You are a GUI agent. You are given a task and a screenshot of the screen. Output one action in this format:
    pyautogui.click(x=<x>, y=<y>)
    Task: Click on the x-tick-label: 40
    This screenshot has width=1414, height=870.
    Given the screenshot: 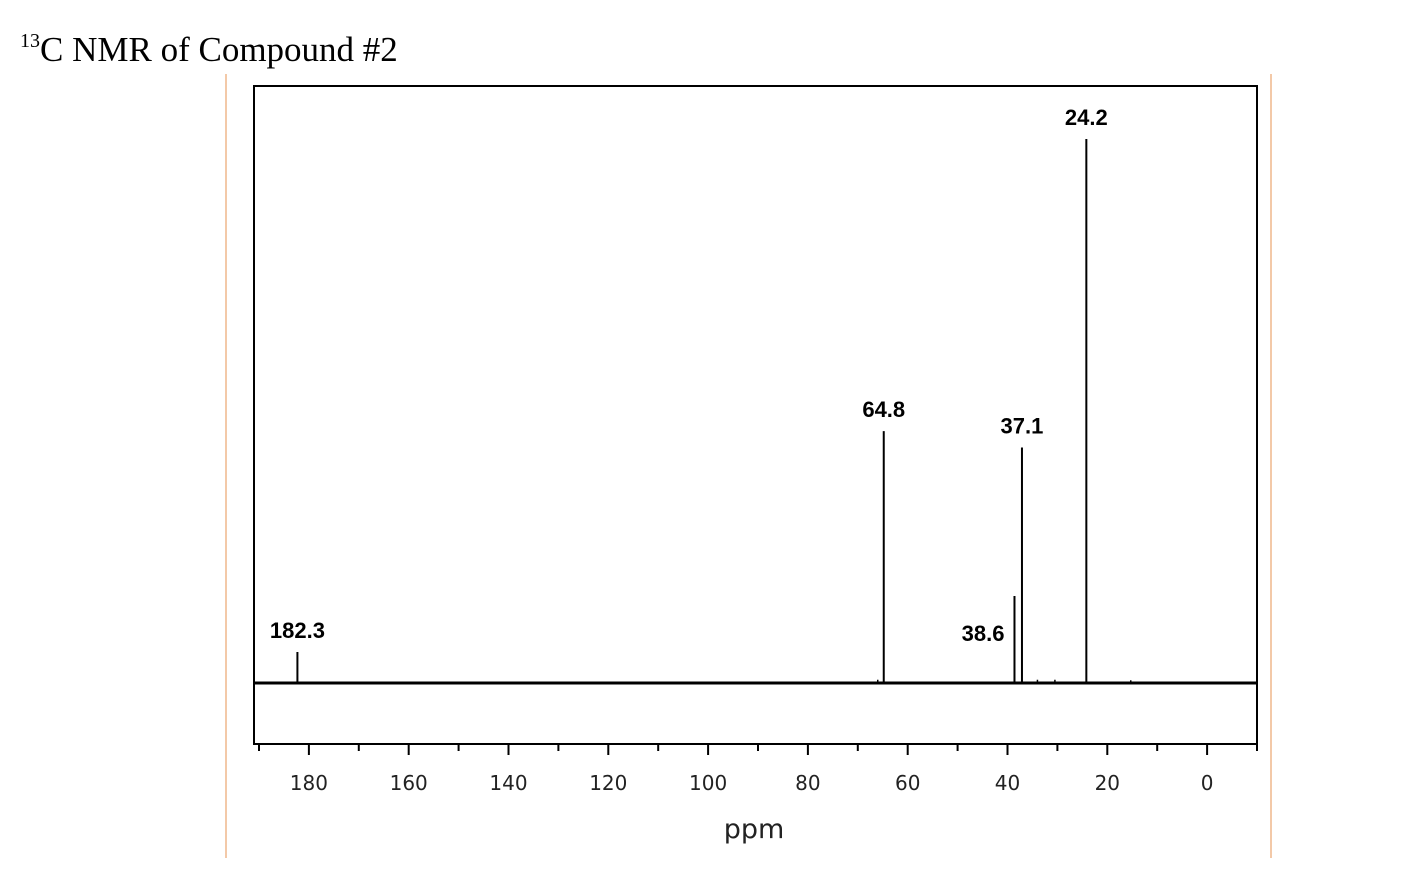 What is the action you would take?
    pyautogui.click(x=1007, y=783)
    